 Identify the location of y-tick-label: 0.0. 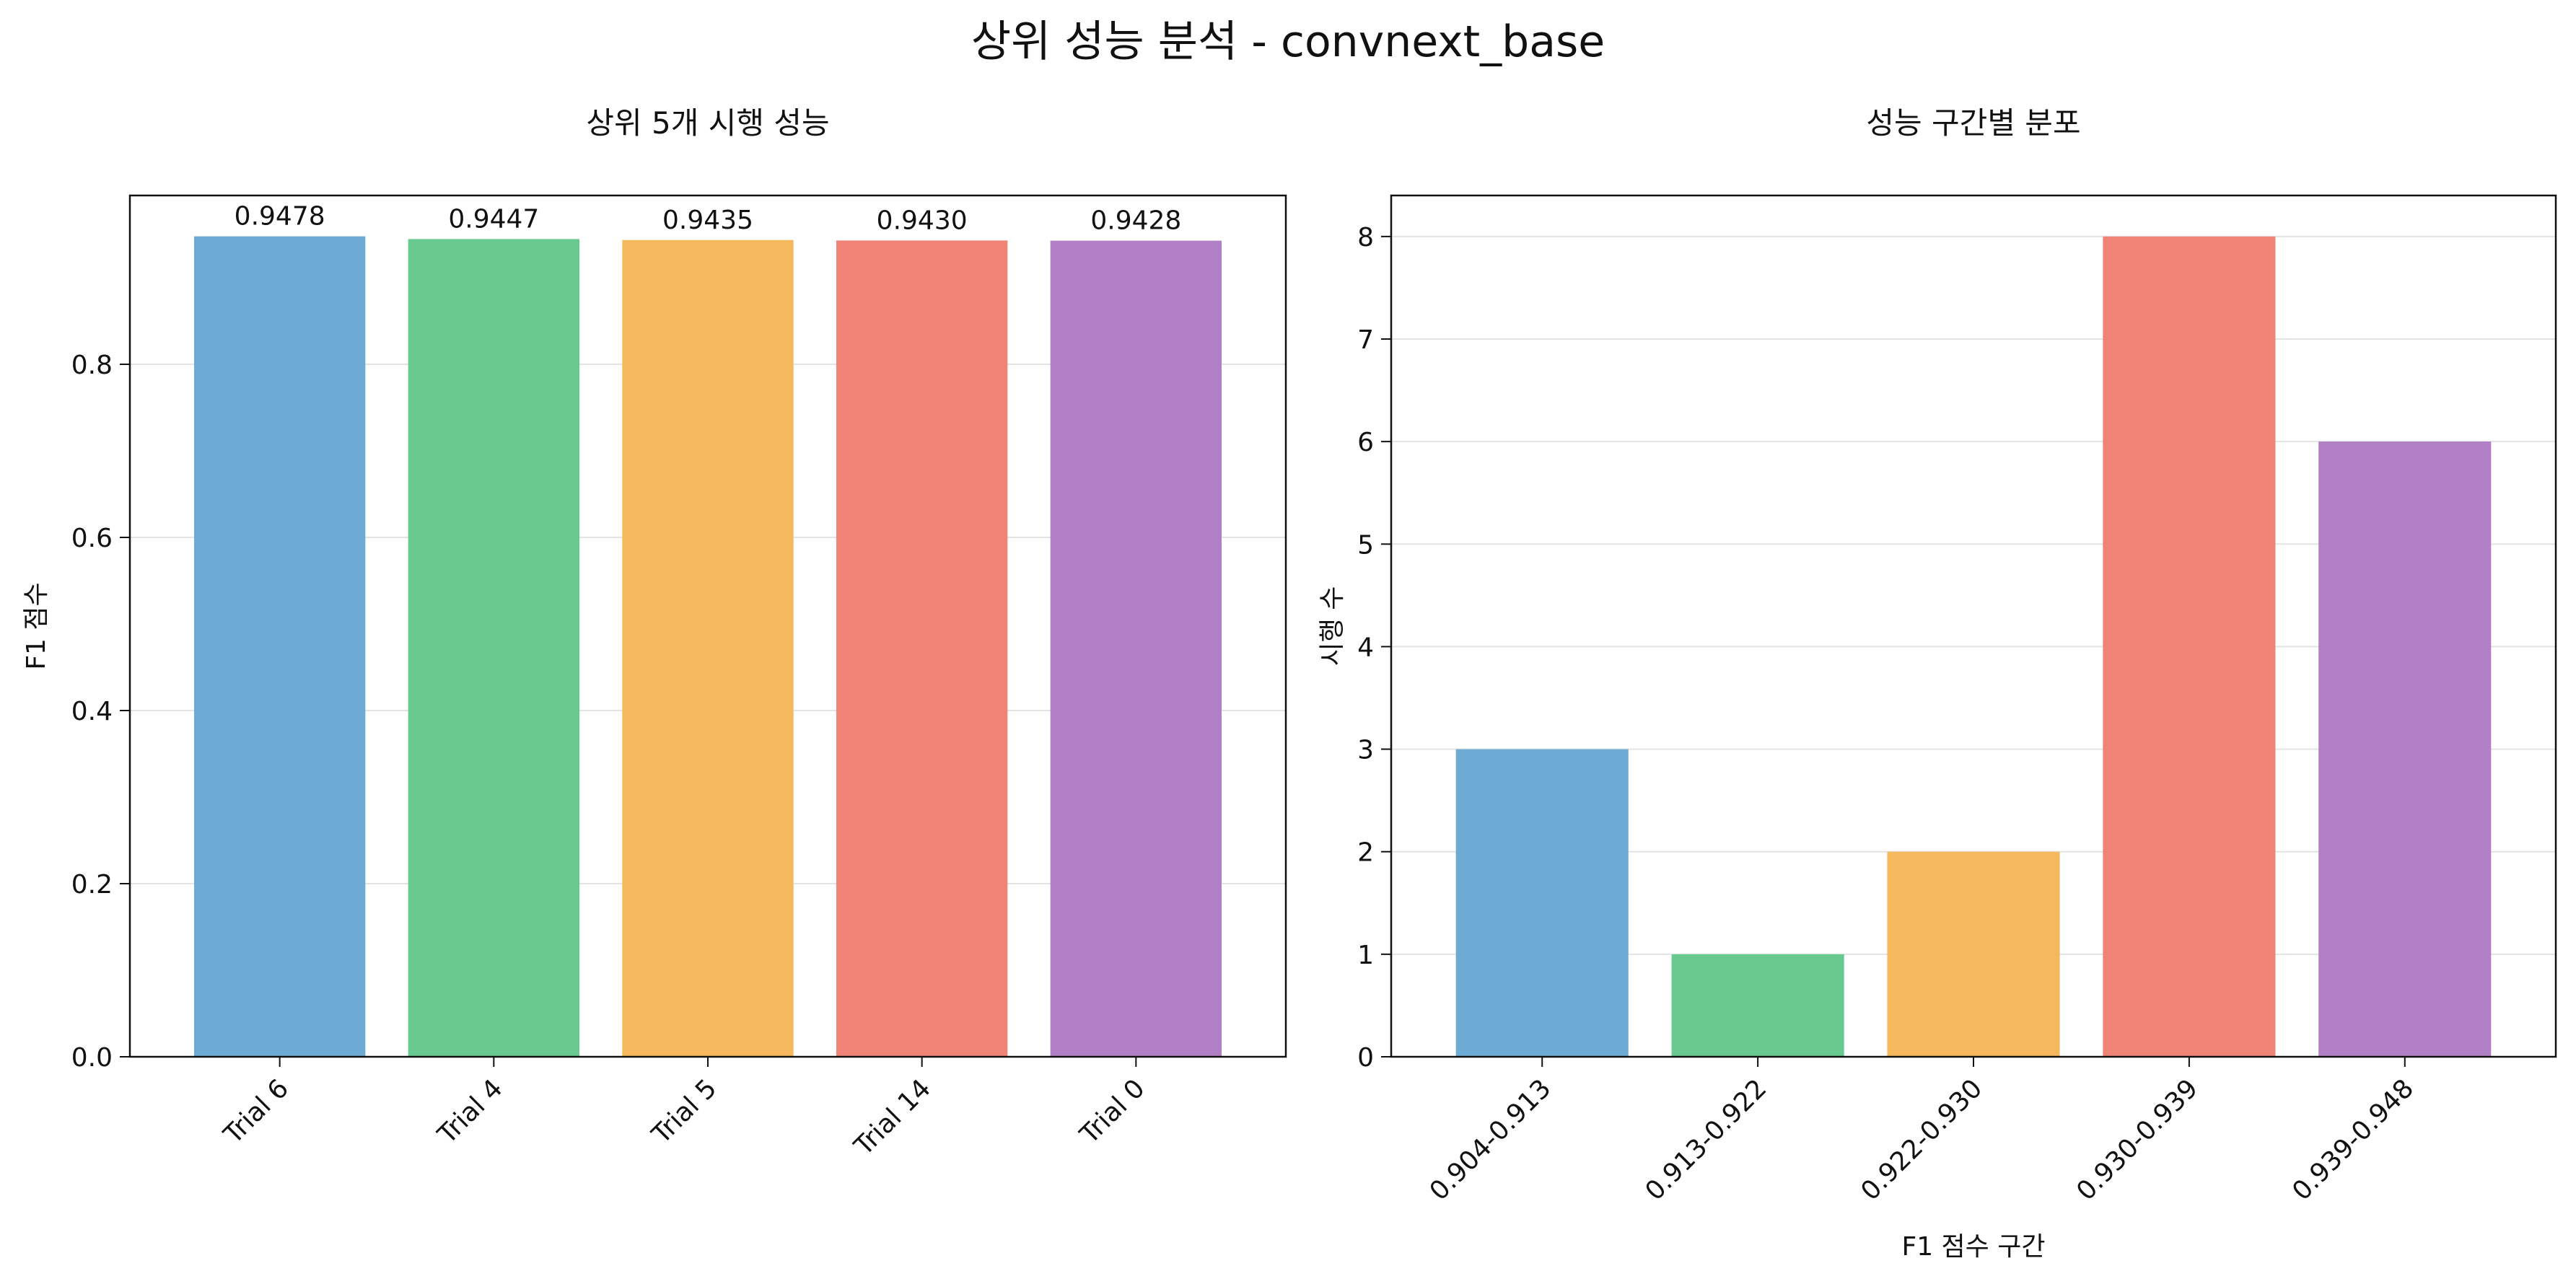
(92, 1058).